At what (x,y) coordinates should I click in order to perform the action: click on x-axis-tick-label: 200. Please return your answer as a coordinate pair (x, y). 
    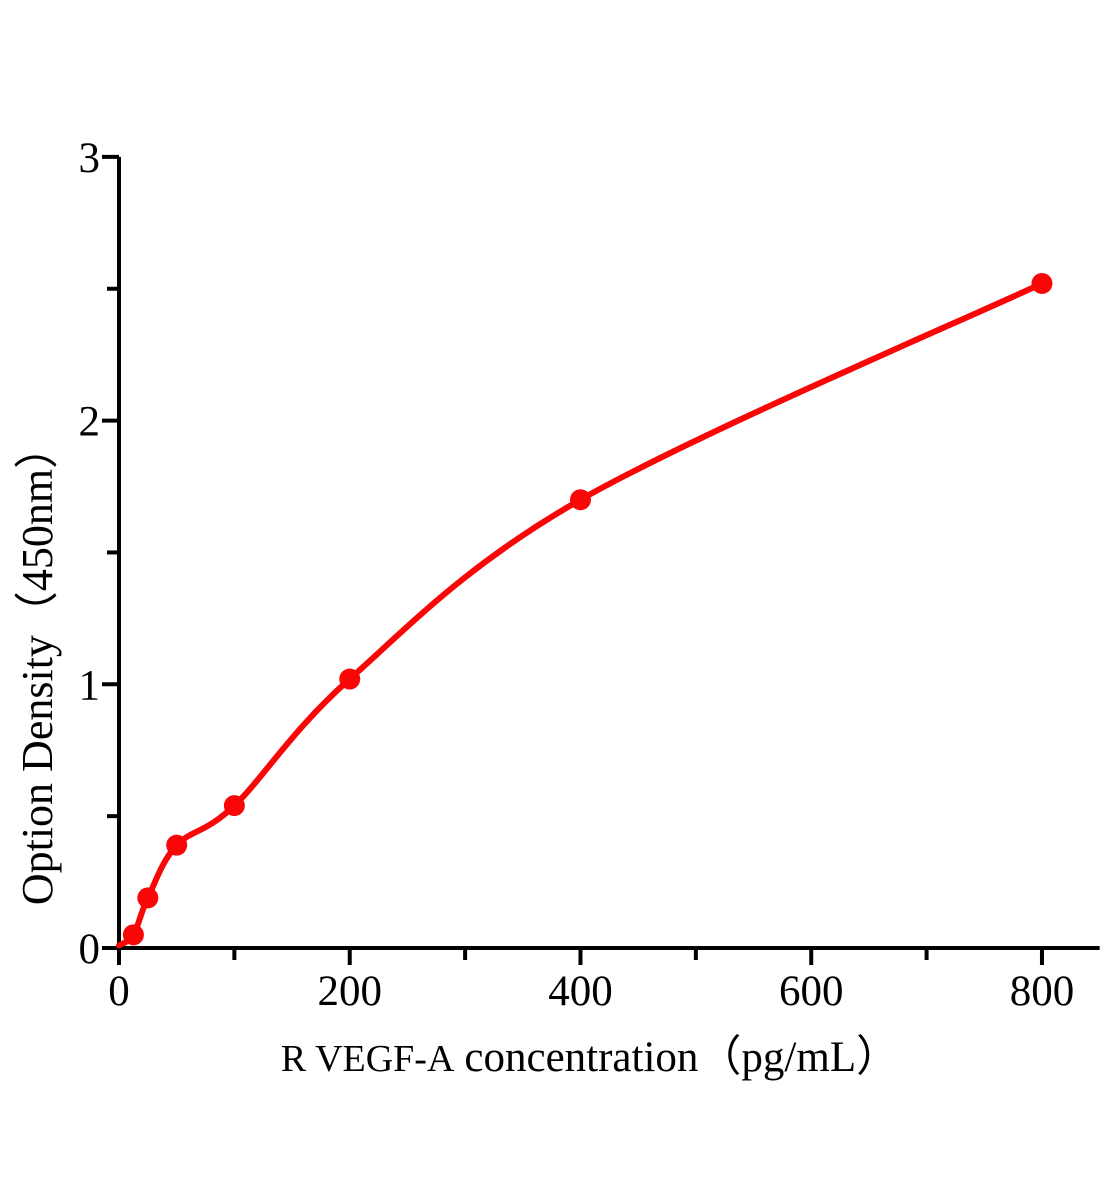
    Looking at the image, I should click on (349, 991).